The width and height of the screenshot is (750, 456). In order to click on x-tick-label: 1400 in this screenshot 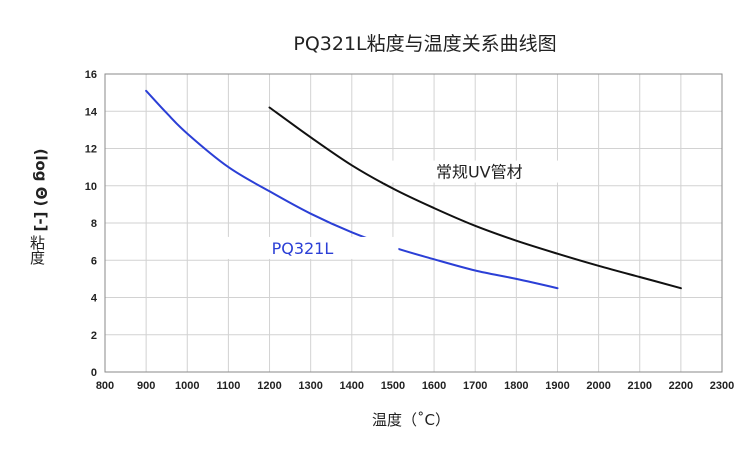, I will do `click(352, 386)`.